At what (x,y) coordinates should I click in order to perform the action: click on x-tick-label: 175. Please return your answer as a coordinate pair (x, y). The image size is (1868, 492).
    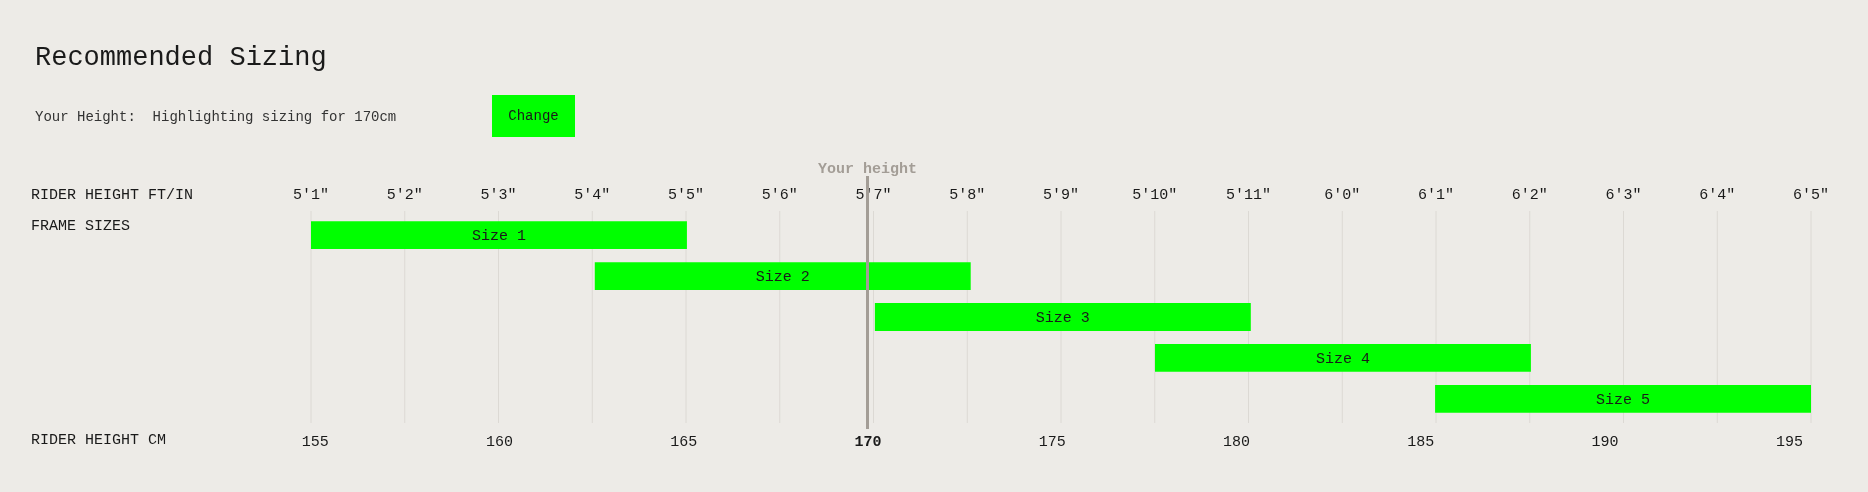
    Looking at the image, I should click on (1052, 442).